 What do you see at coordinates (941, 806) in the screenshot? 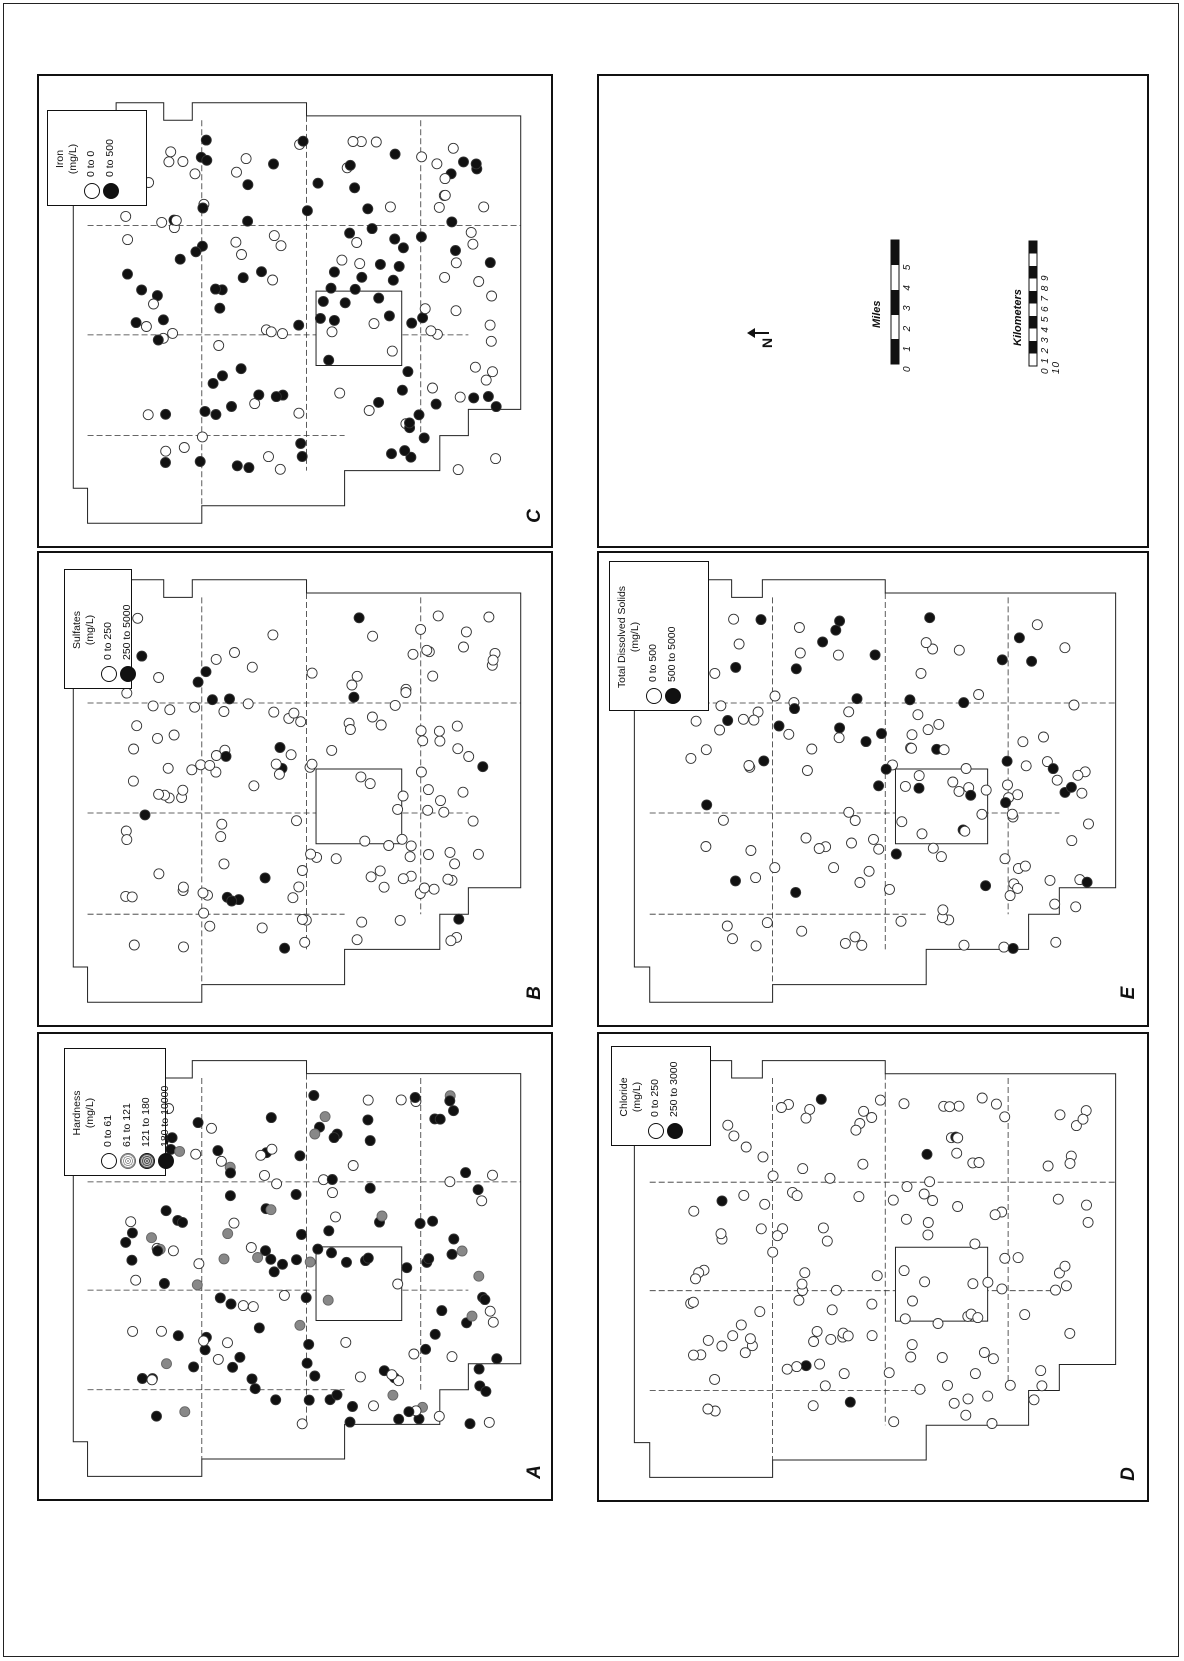
I see `excluded-area` at bounding box center [941, 806].